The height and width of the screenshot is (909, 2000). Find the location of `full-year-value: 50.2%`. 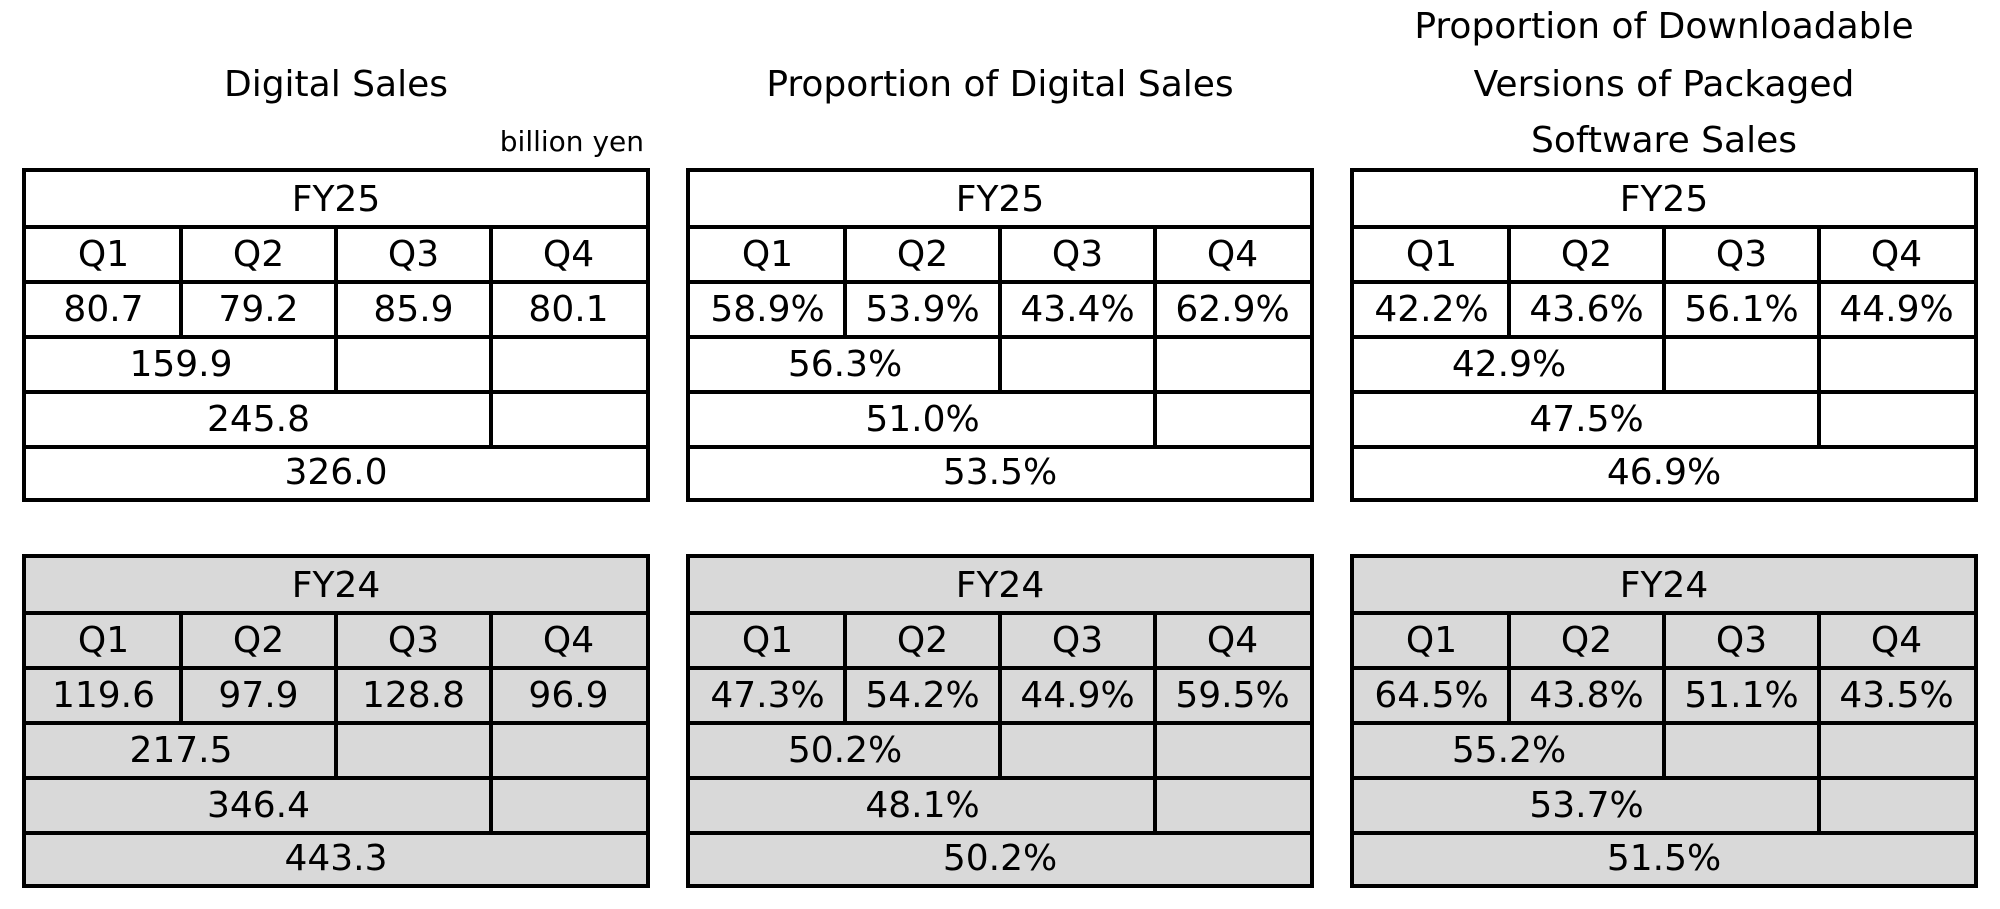

full-year-value: 50.2% is located at coordinates (1000, 858).